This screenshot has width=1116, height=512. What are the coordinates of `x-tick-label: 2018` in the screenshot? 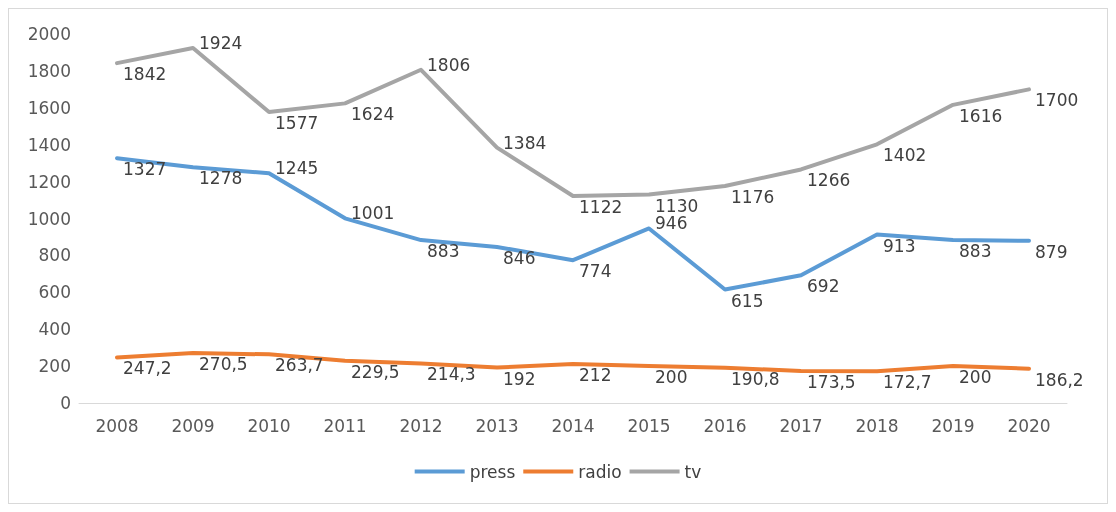 It's located at (877, 425).